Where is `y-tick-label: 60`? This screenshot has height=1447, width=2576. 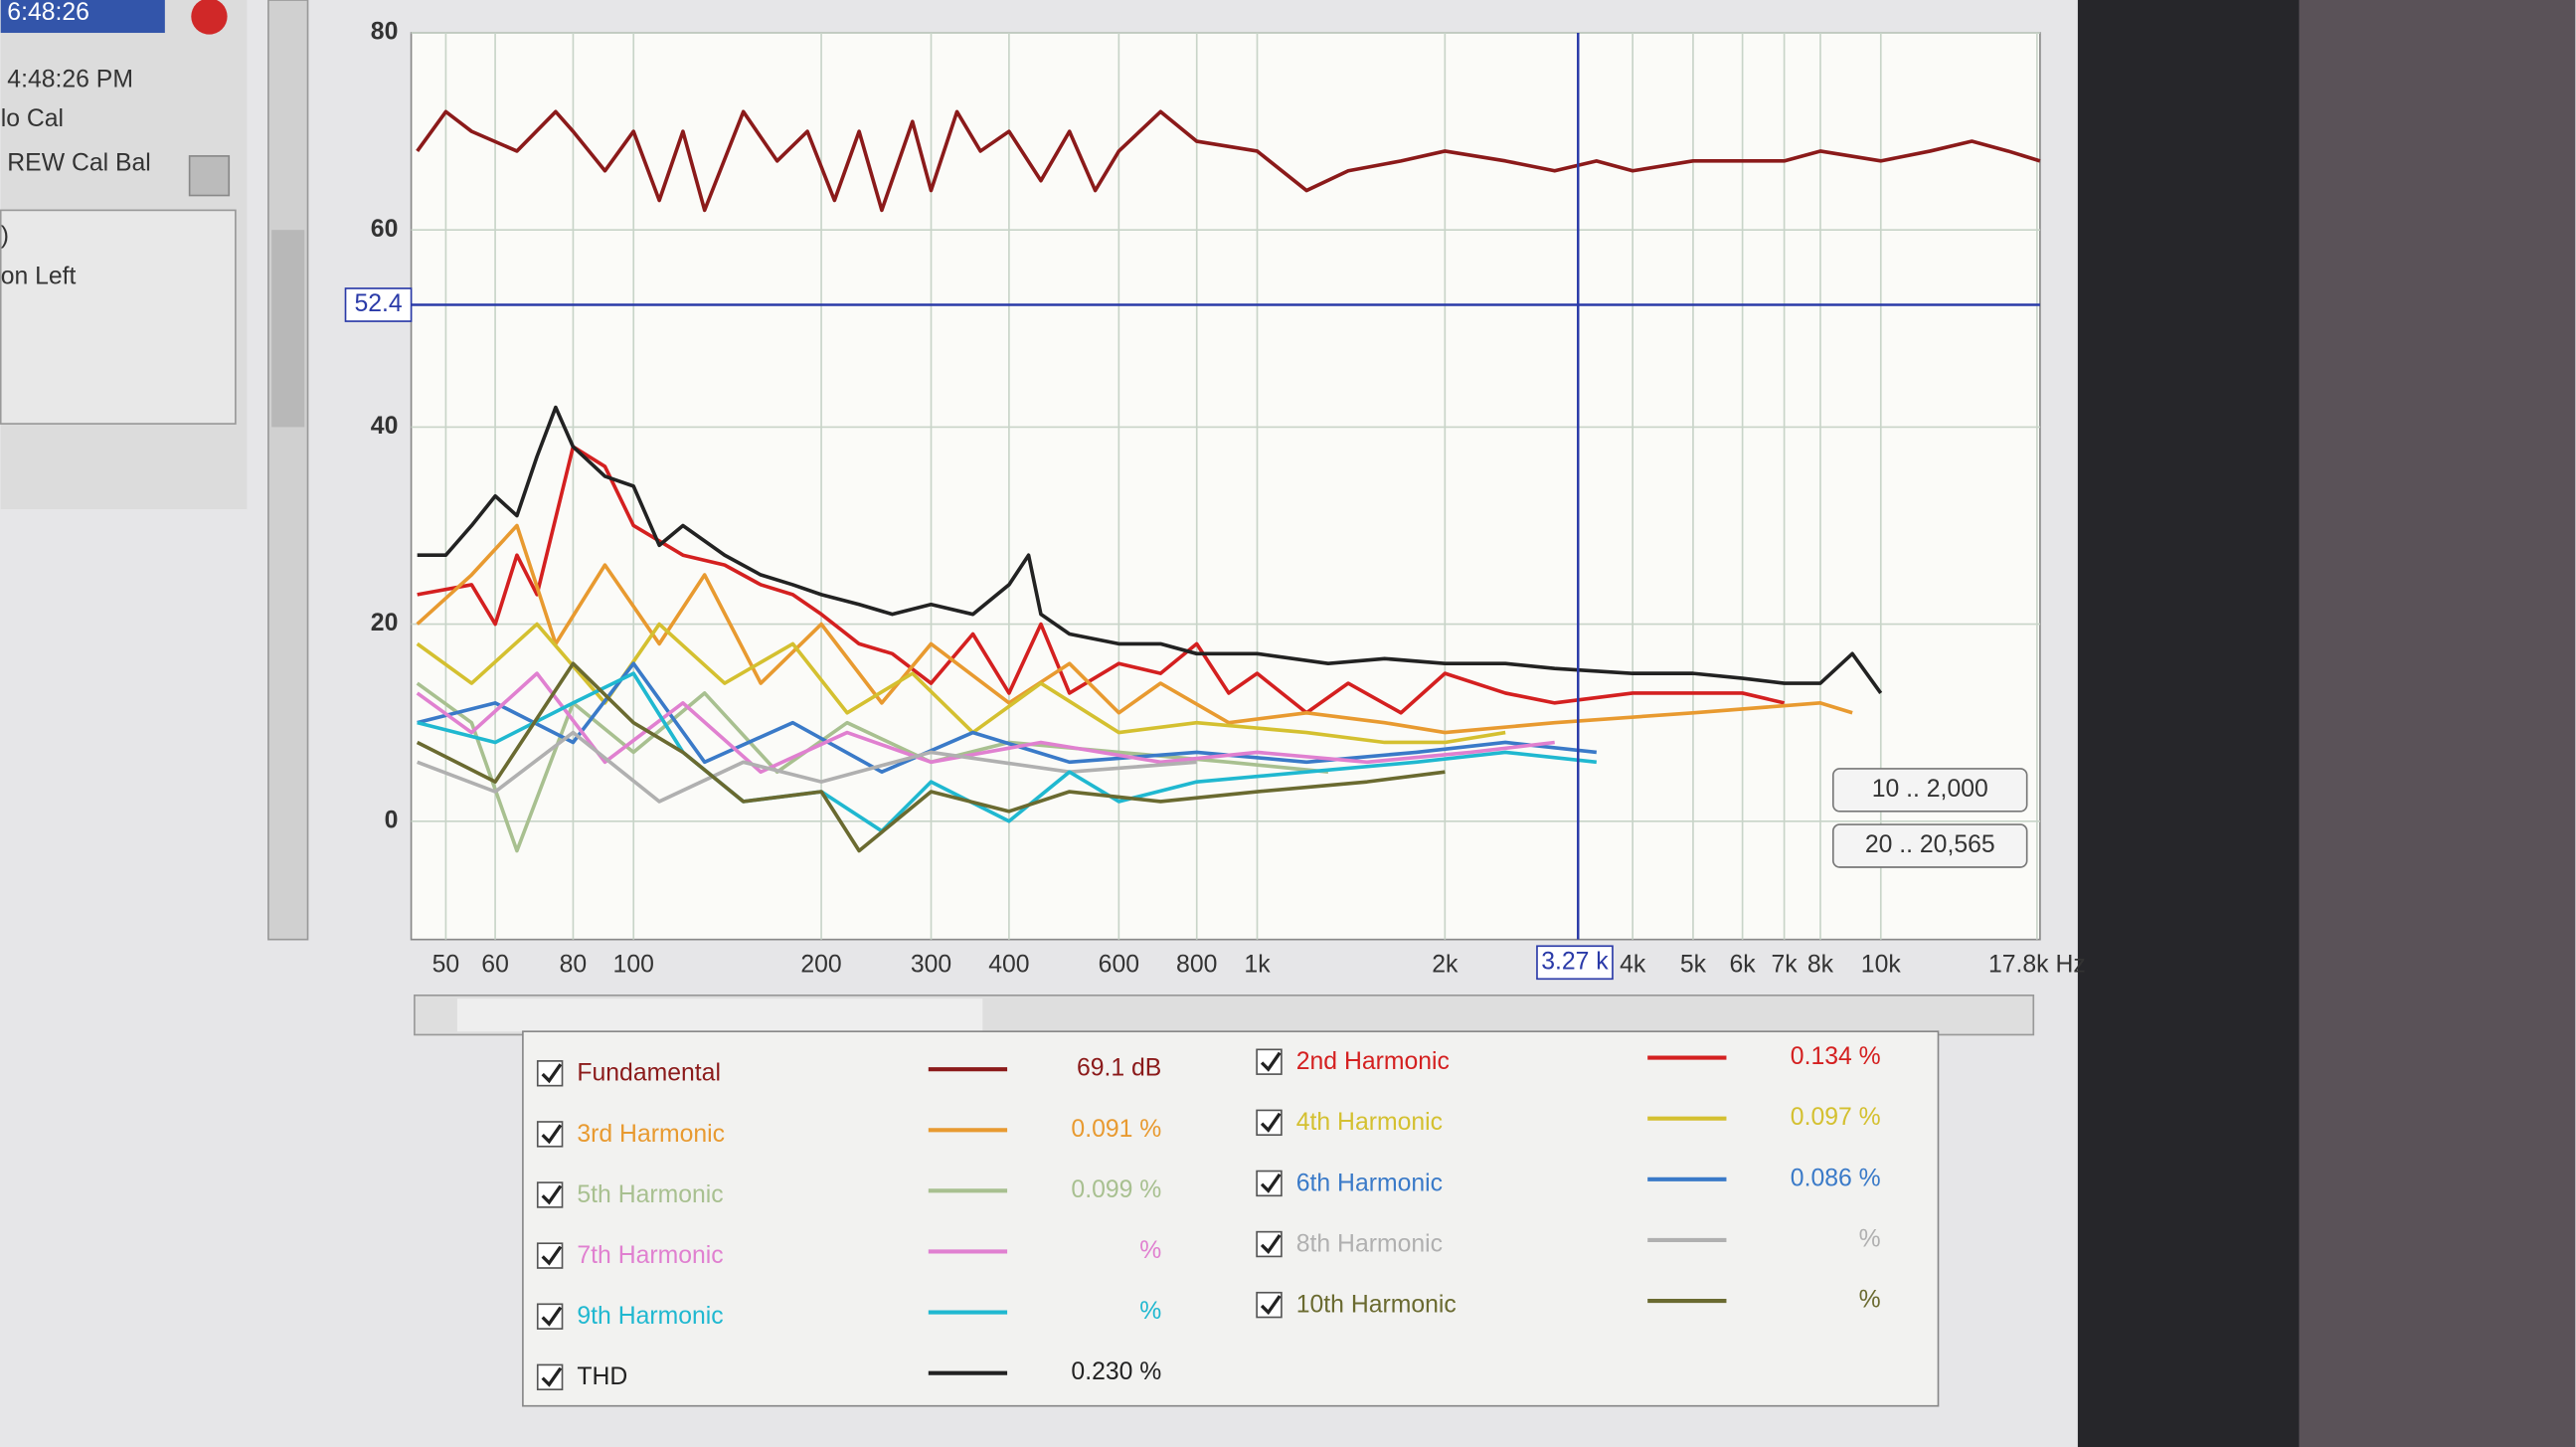
y-tick-label: 60 is located at coordinates (385, 230).